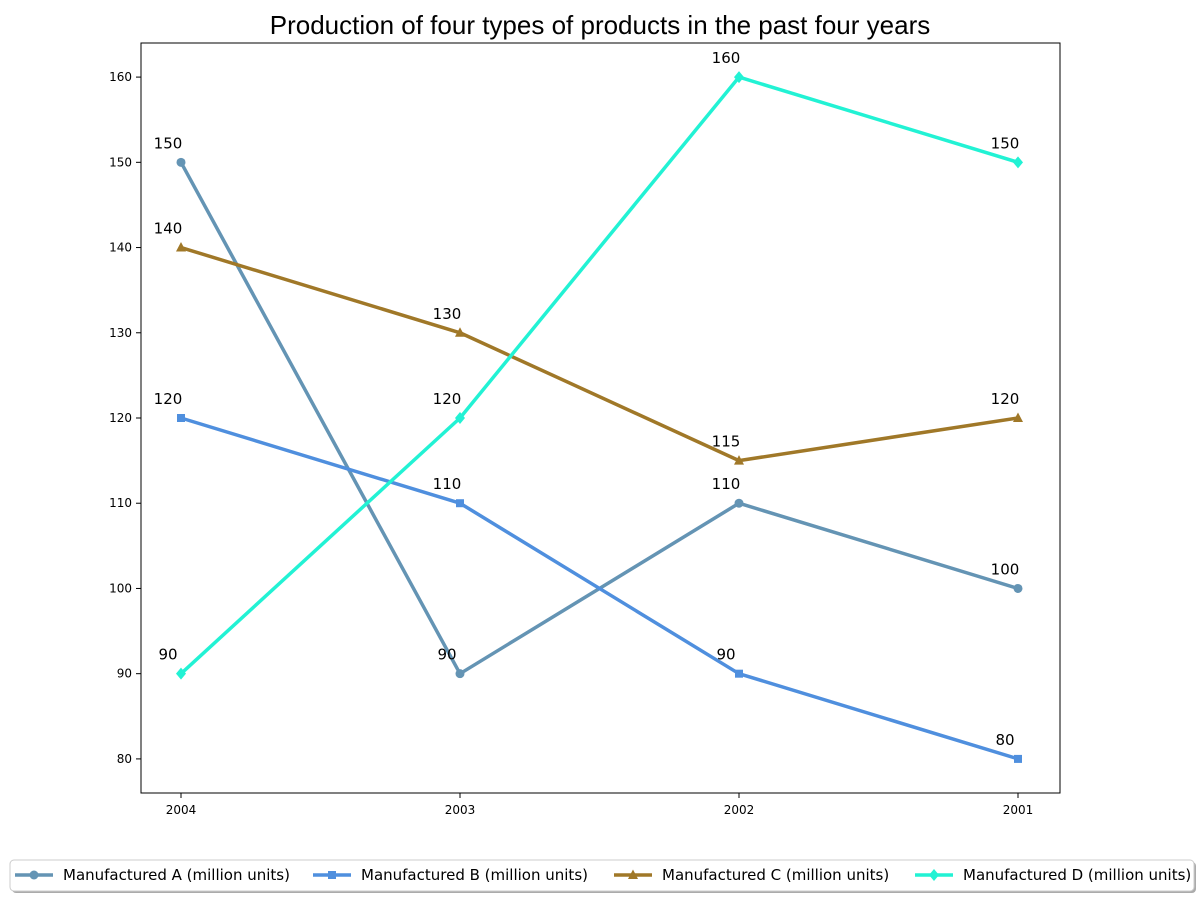 This screenshot has height=900, width=1200. What do you see at coordinates (1018, 810) in the screenshot?
I see `x-tick-label: 2001` at bounding box center [1018, 810].